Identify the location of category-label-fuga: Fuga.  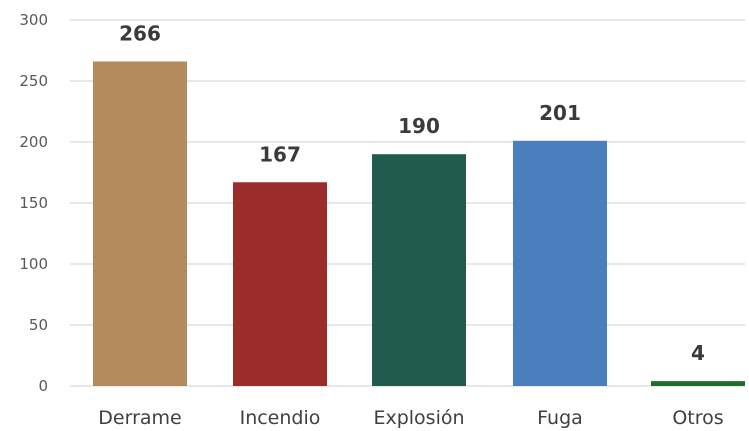
(560, 418).